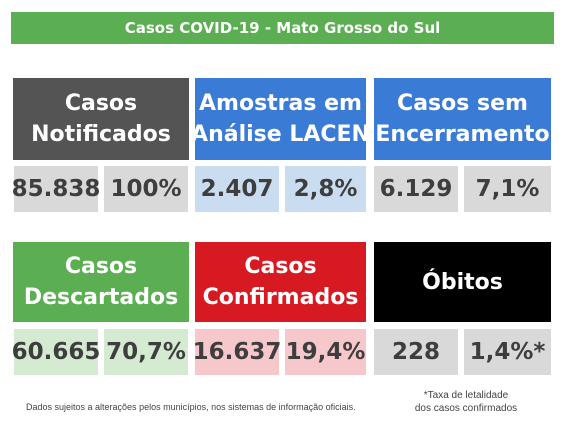 This screenshot has width=564, height=422. Describe the element at coordinates (466, 408) in the screenshot. I see `letalidade-footnote-line2: dos casos confirmados` at that location.